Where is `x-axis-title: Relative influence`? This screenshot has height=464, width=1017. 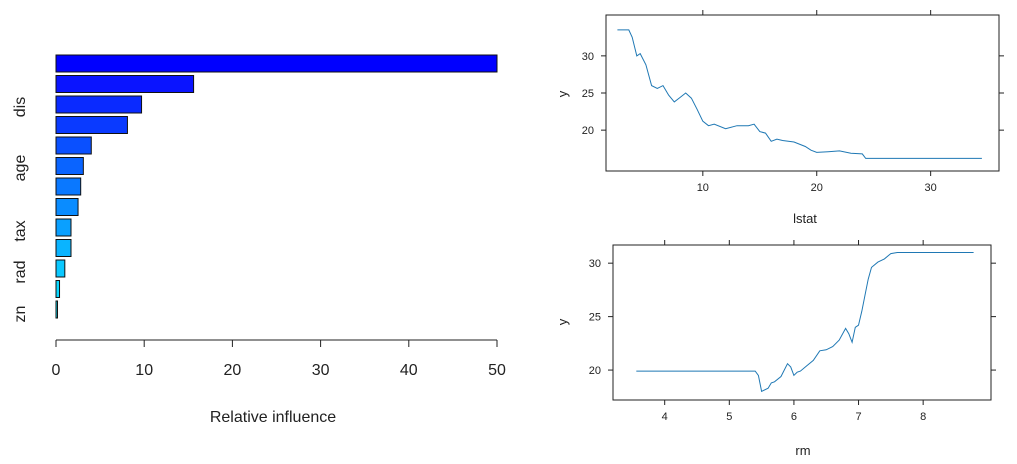
x-axis-title: Relative influence is located at coordinates (273, 417).